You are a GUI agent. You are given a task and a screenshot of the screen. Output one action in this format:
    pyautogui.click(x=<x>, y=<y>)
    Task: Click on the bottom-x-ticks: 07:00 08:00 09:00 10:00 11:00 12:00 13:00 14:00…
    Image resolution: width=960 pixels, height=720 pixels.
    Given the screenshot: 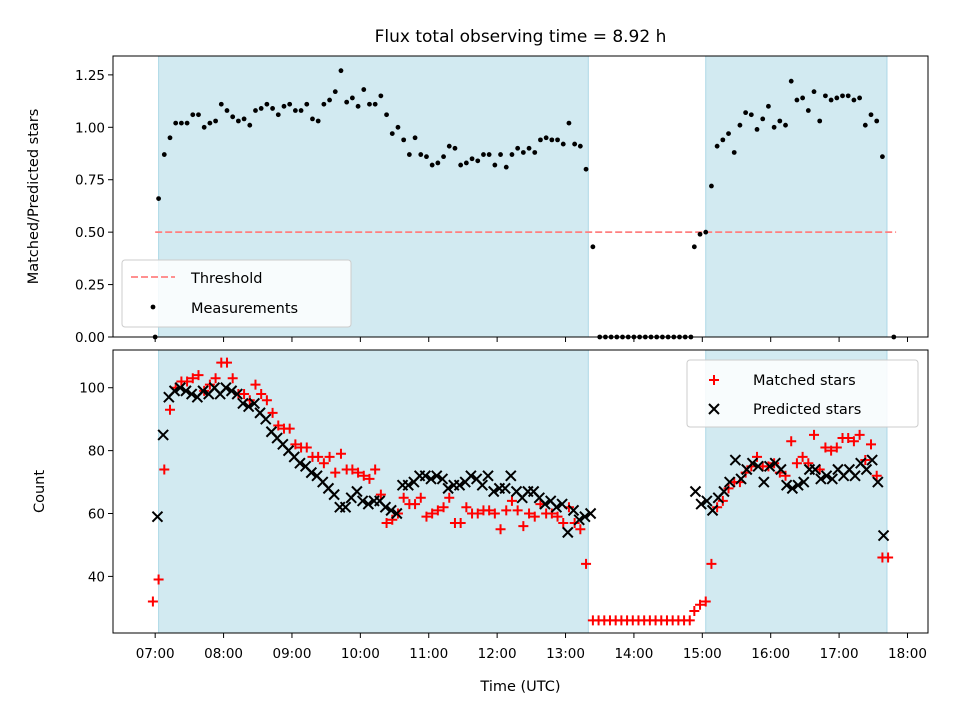 What is the action you would take?
    pyautogui.click(x=531, y=647)
    